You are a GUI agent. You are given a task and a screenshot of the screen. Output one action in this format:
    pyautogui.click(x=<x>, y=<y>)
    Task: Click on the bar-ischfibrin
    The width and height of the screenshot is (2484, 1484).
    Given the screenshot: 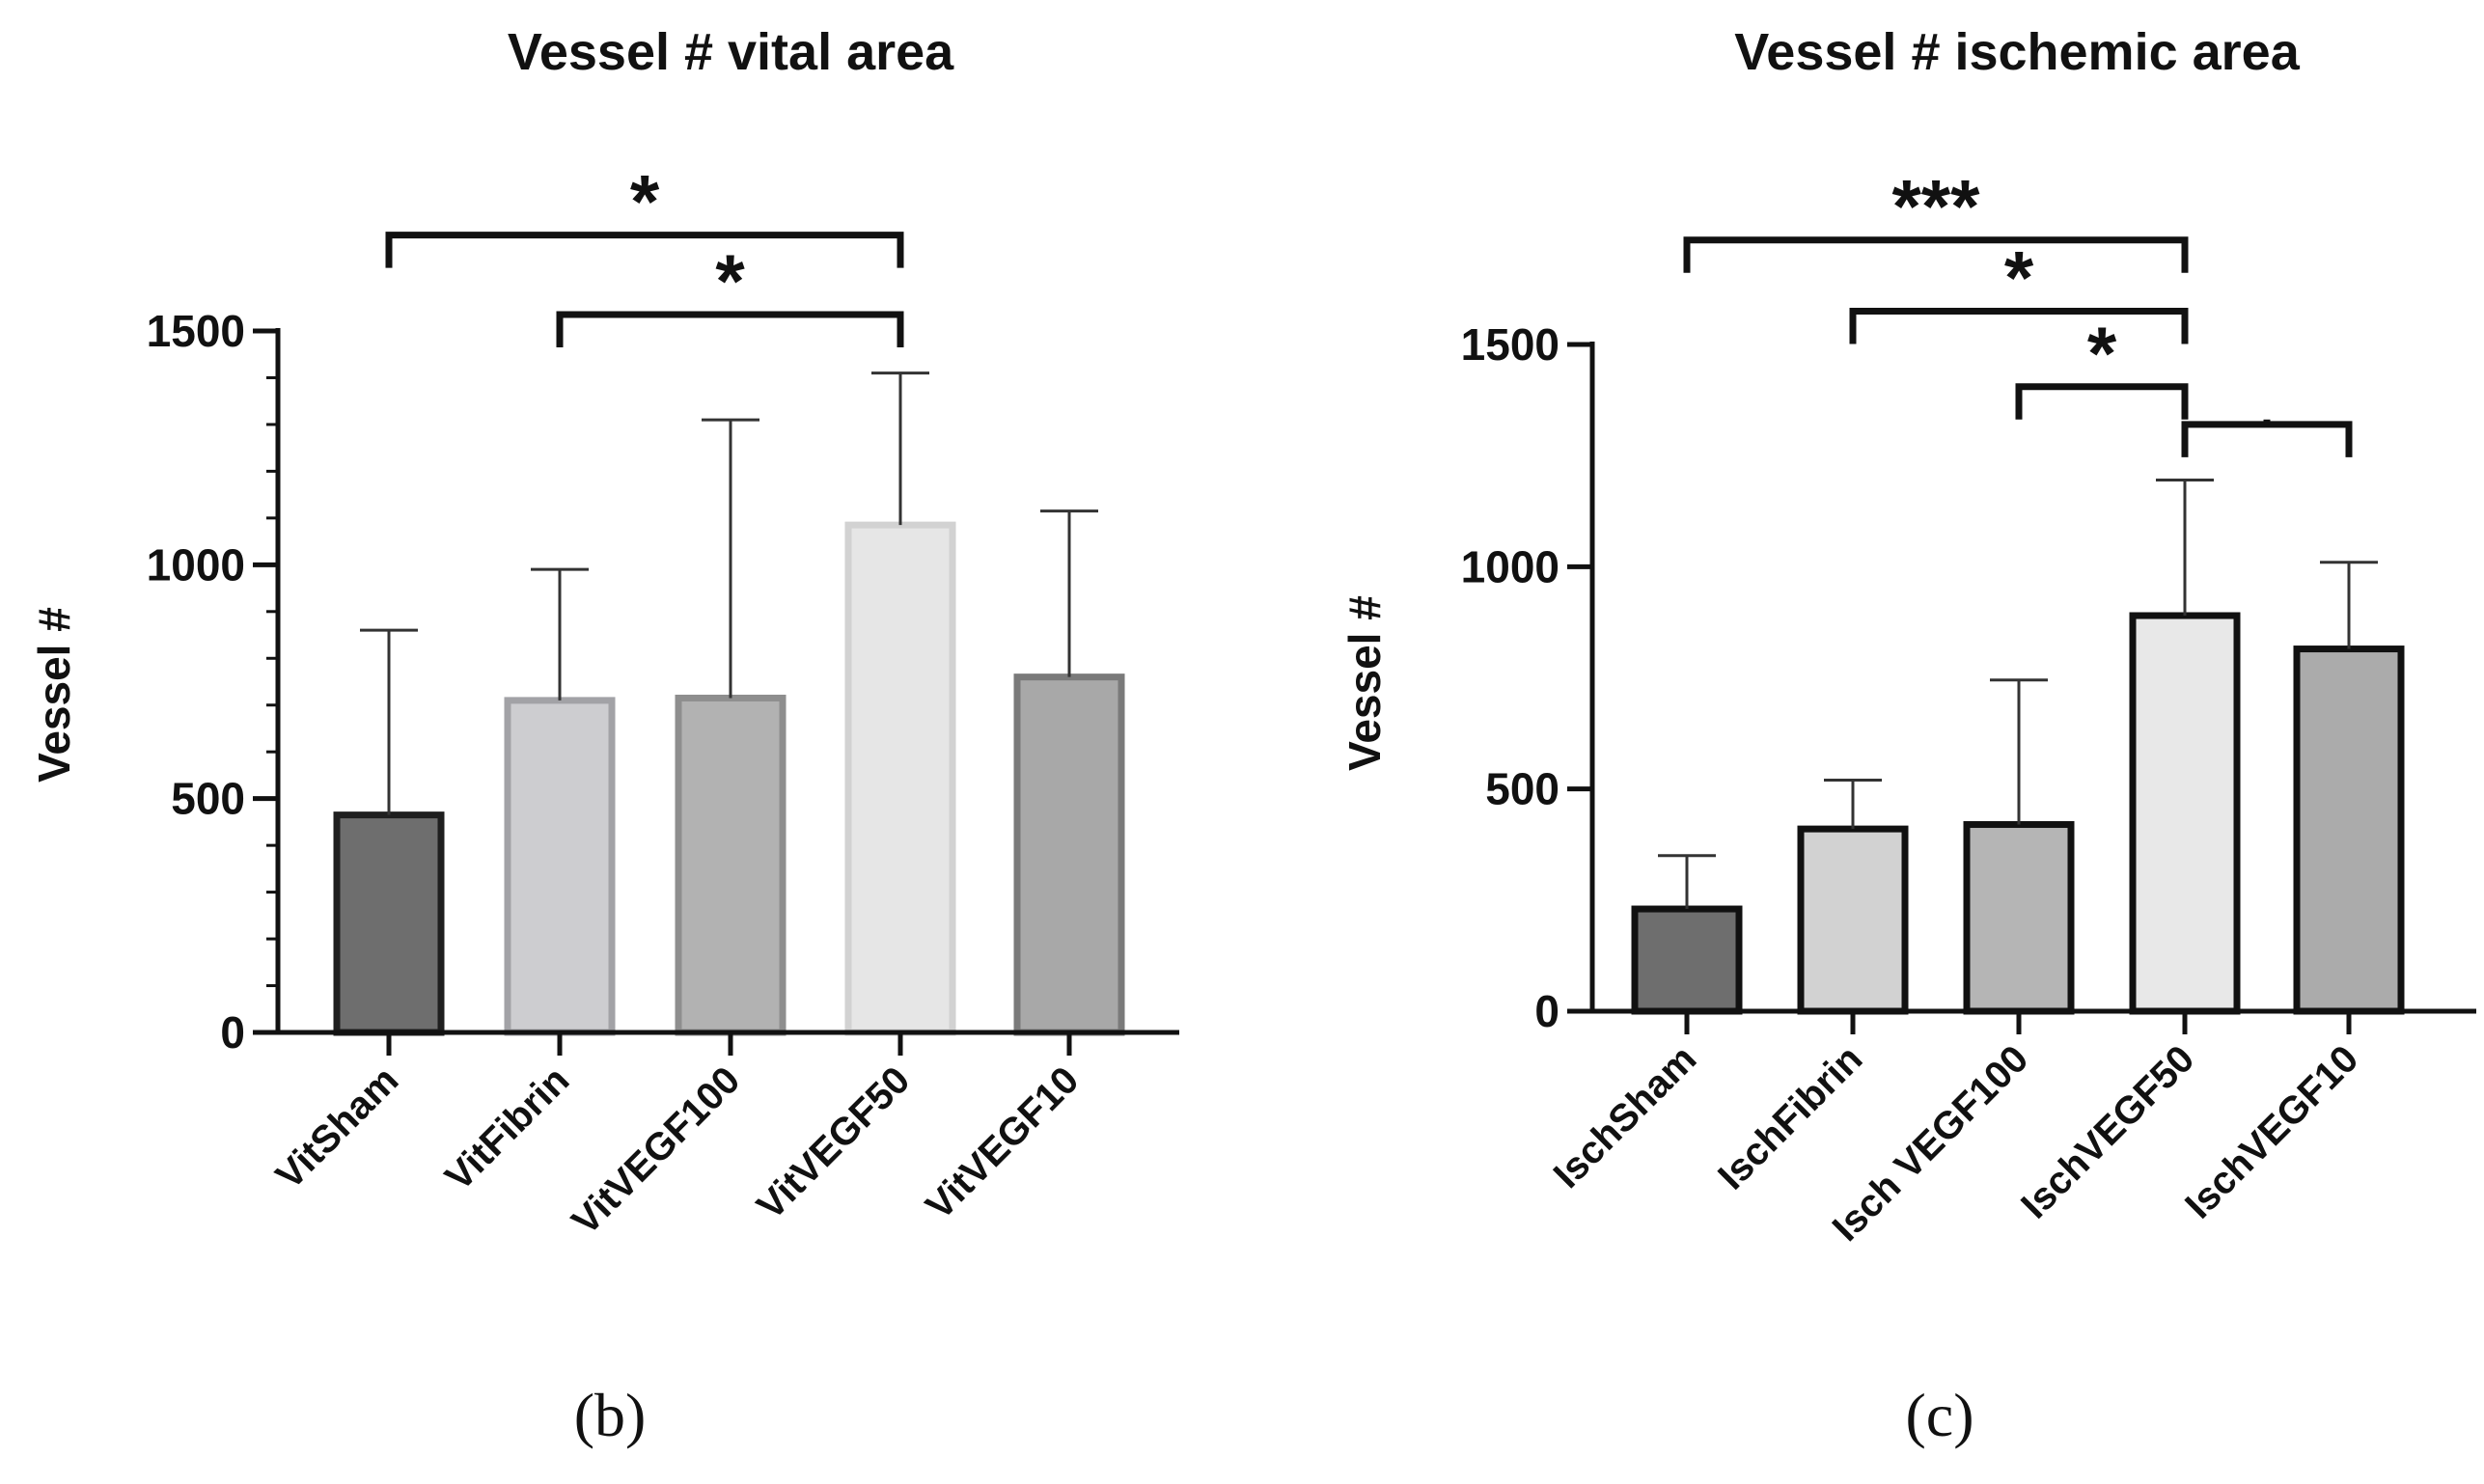 What is the action you would take?
    pyautogui.click(x=1853, y=920)
    